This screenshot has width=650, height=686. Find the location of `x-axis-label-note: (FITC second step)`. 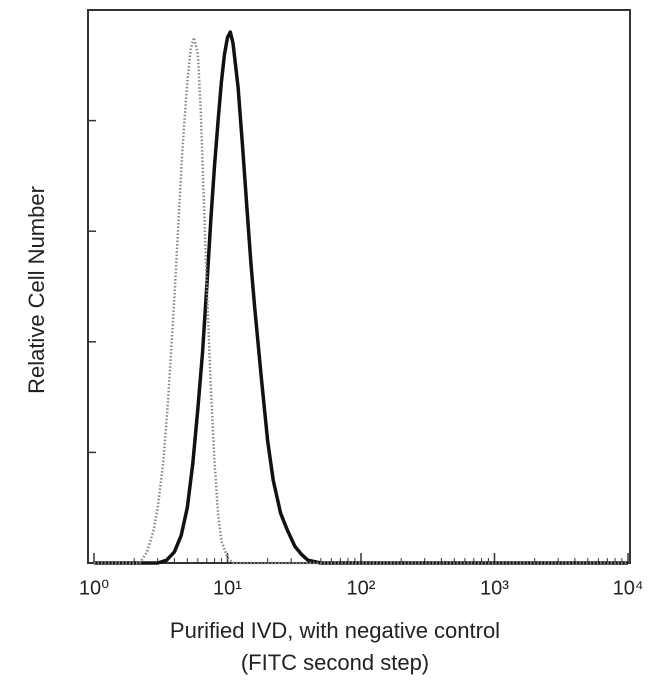

x-axis-label-note: (FITC second step) is located at coordinates (335, 662).